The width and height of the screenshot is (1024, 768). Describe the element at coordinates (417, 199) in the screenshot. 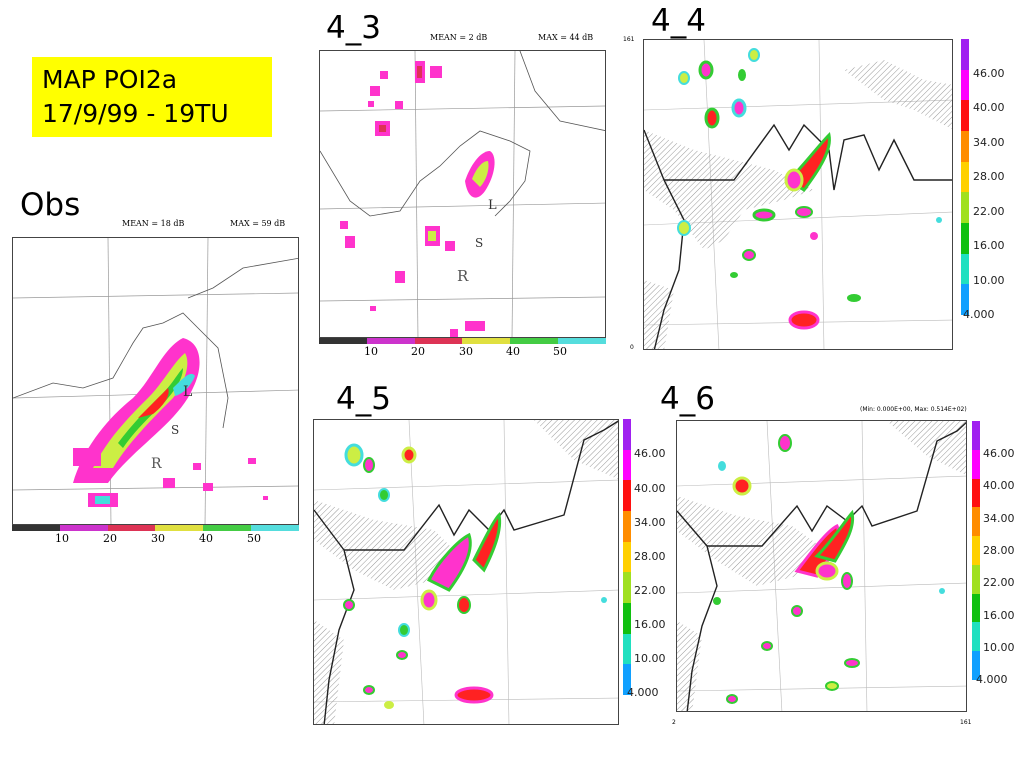

I see `p43-echoes` at that location.